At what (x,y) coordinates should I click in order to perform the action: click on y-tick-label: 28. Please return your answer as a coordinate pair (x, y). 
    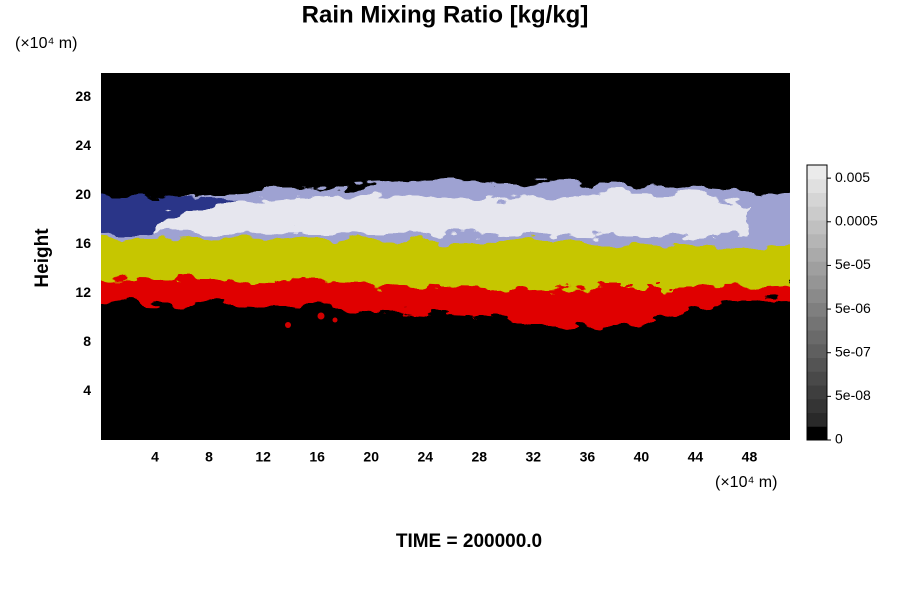
    Looking at the image, I should click on (83, 96).